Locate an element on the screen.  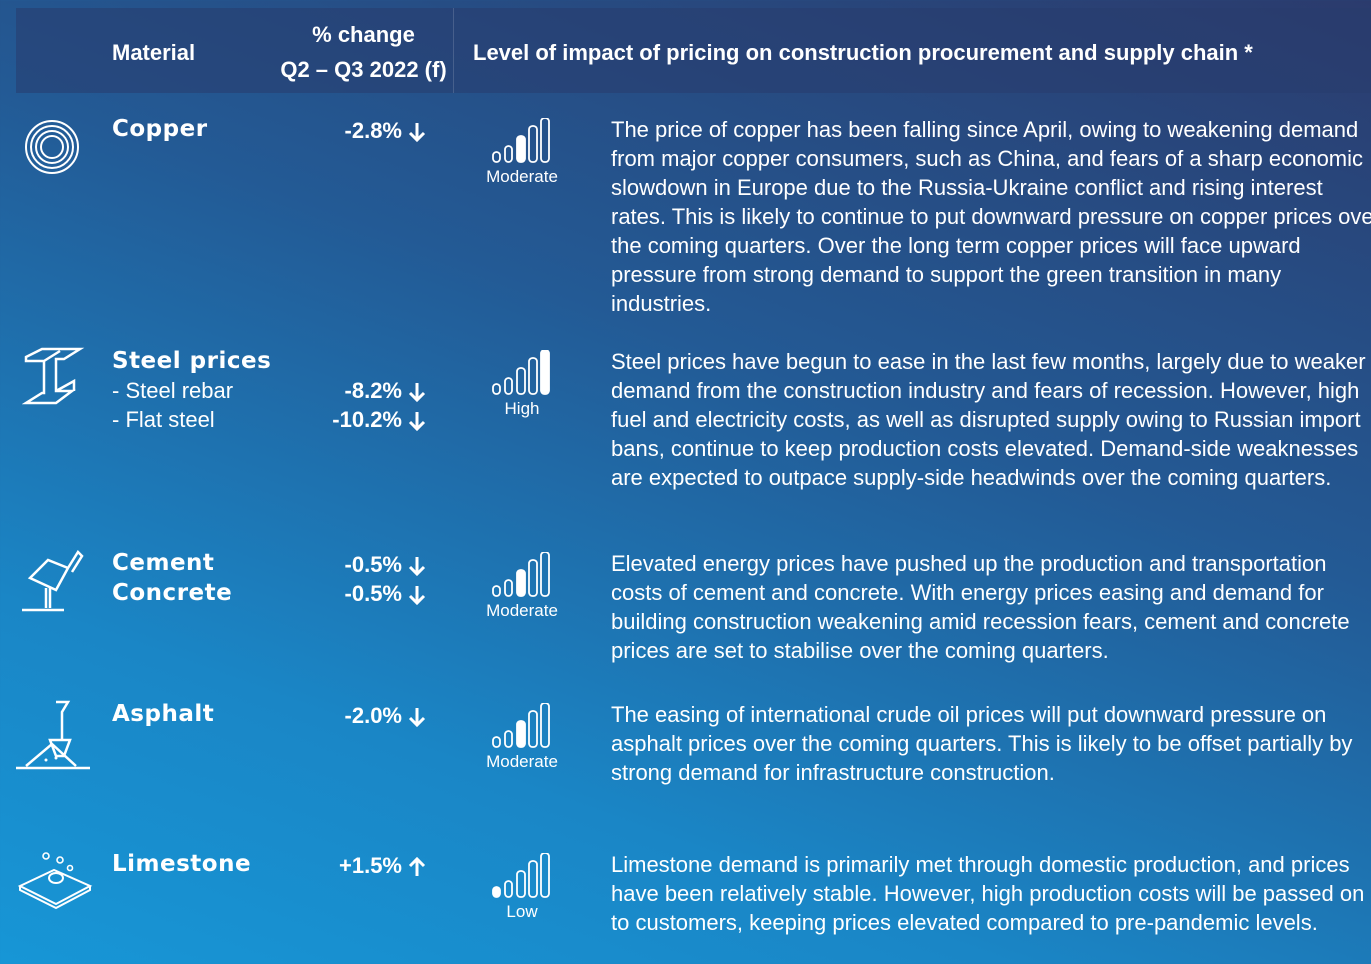
material-name: Asphalt is located at coordinates (163, 714).